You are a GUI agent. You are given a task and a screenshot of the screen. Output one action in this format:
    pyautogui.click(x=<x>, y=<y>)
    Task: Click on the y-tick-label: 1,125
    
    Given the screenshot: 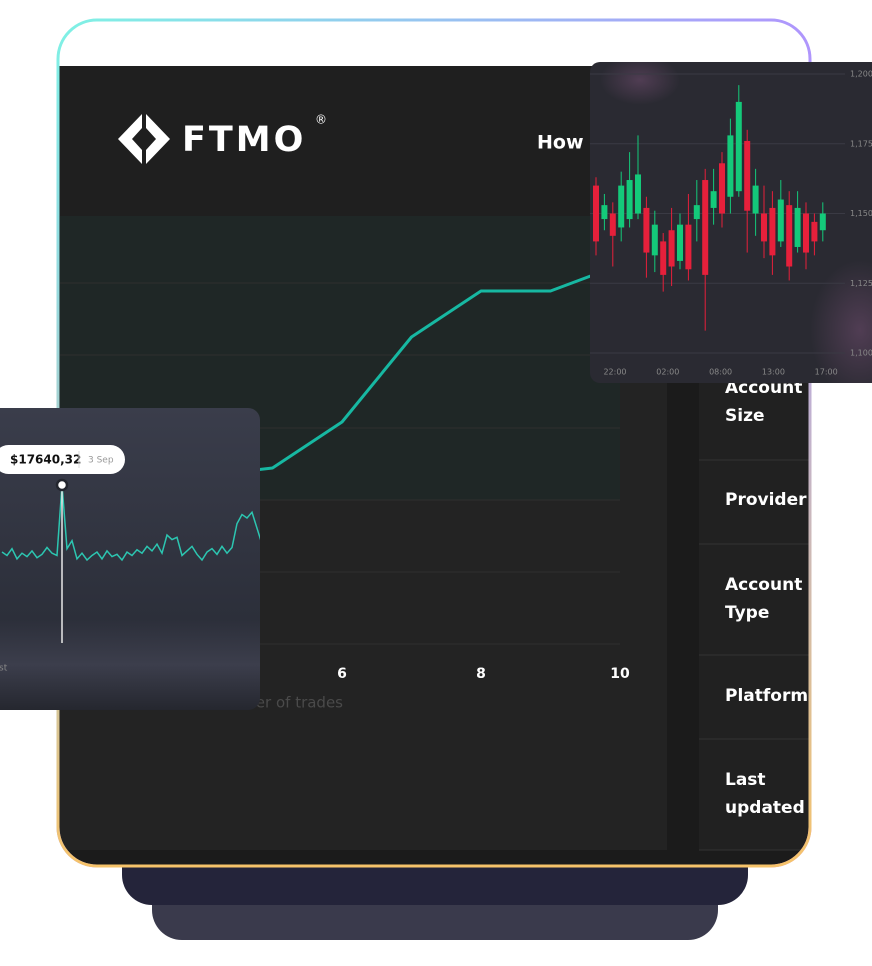 What is the action you would take?
    pyautogui.click(x=861, y=283)
    